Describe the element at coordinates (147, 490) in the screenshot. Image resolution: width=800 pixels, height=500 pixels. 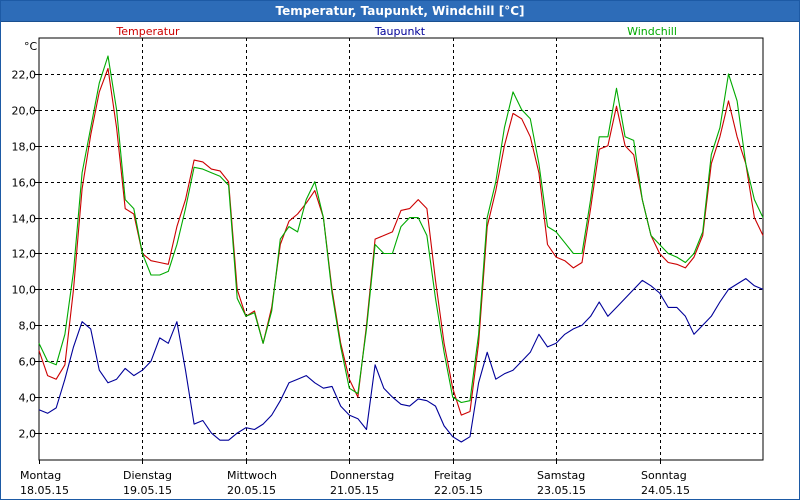
I see `x-tick-date-label: 19.05.15` at that location.